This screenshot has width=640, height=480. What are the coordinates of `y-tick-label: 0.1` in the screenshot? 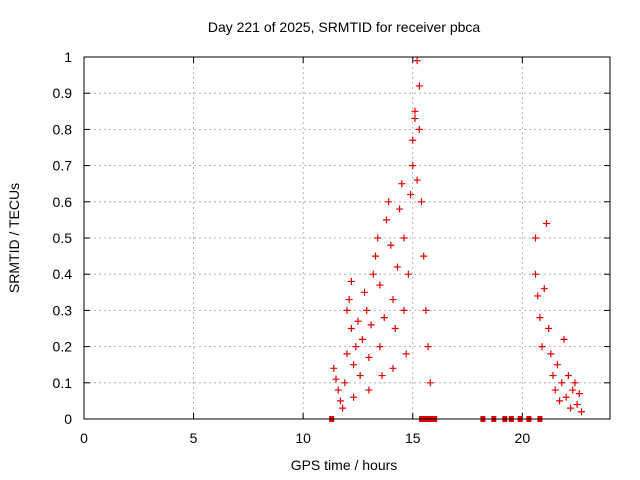 It's located at (63, 383).